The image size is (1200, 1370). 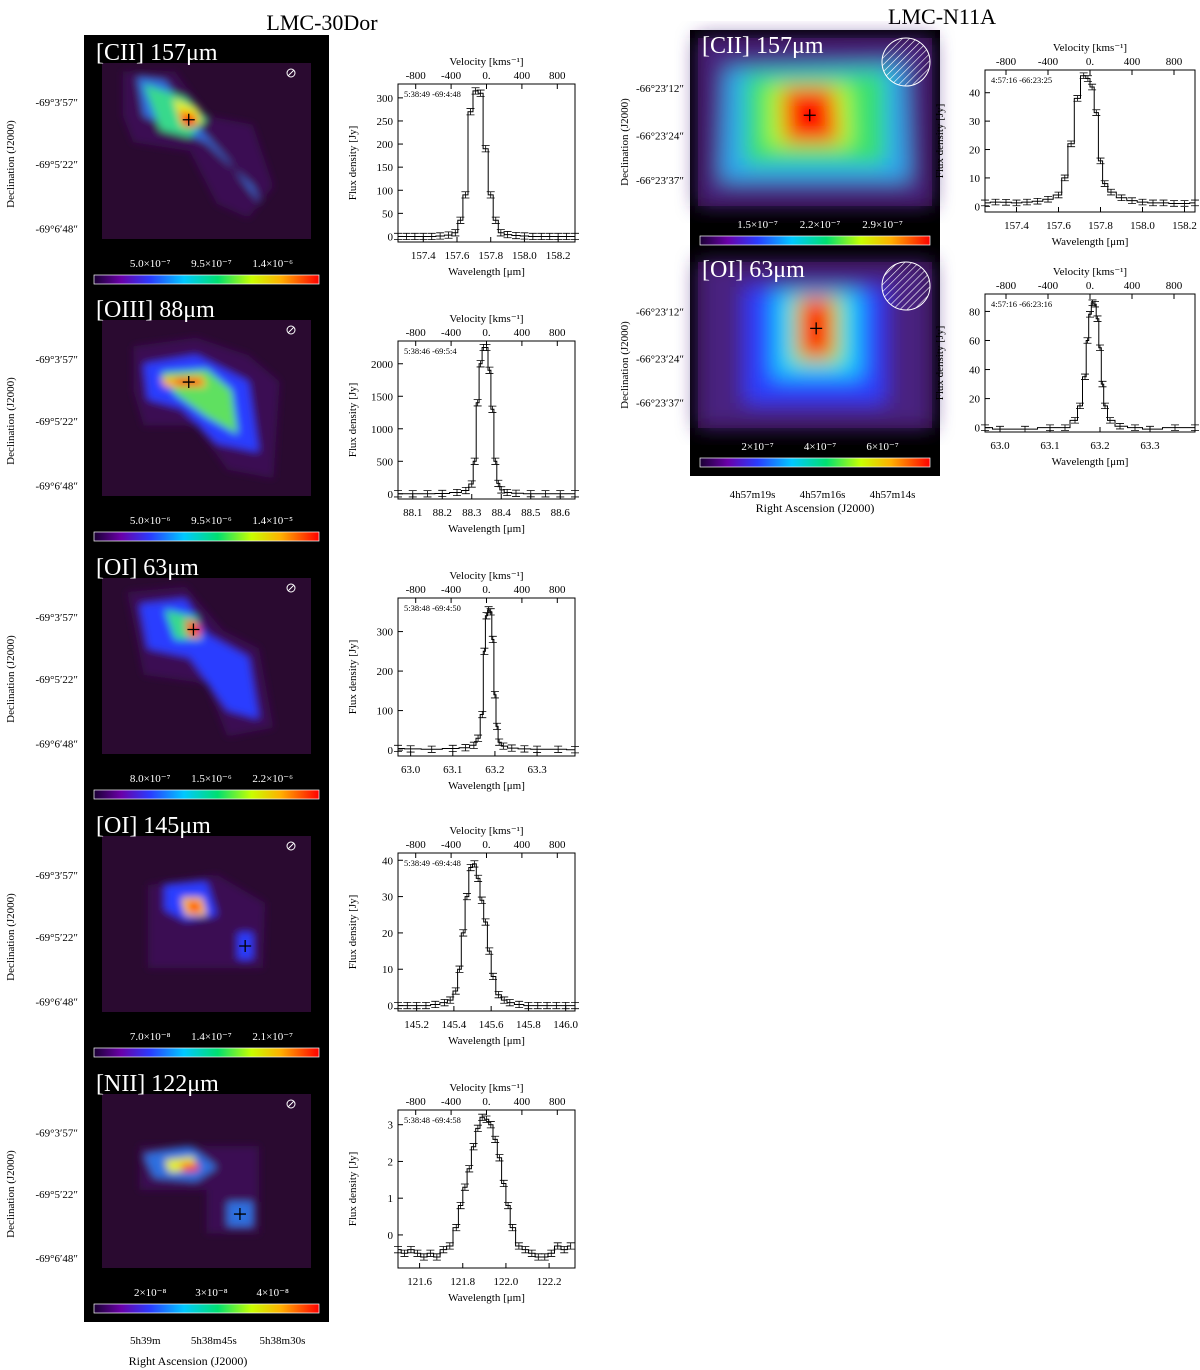 What do you see at coordinates (188, 1361) in the screenshot?
I see `ra-axis-label-left: Right Ascension (J2000)` at bounding box center [188, 1361].